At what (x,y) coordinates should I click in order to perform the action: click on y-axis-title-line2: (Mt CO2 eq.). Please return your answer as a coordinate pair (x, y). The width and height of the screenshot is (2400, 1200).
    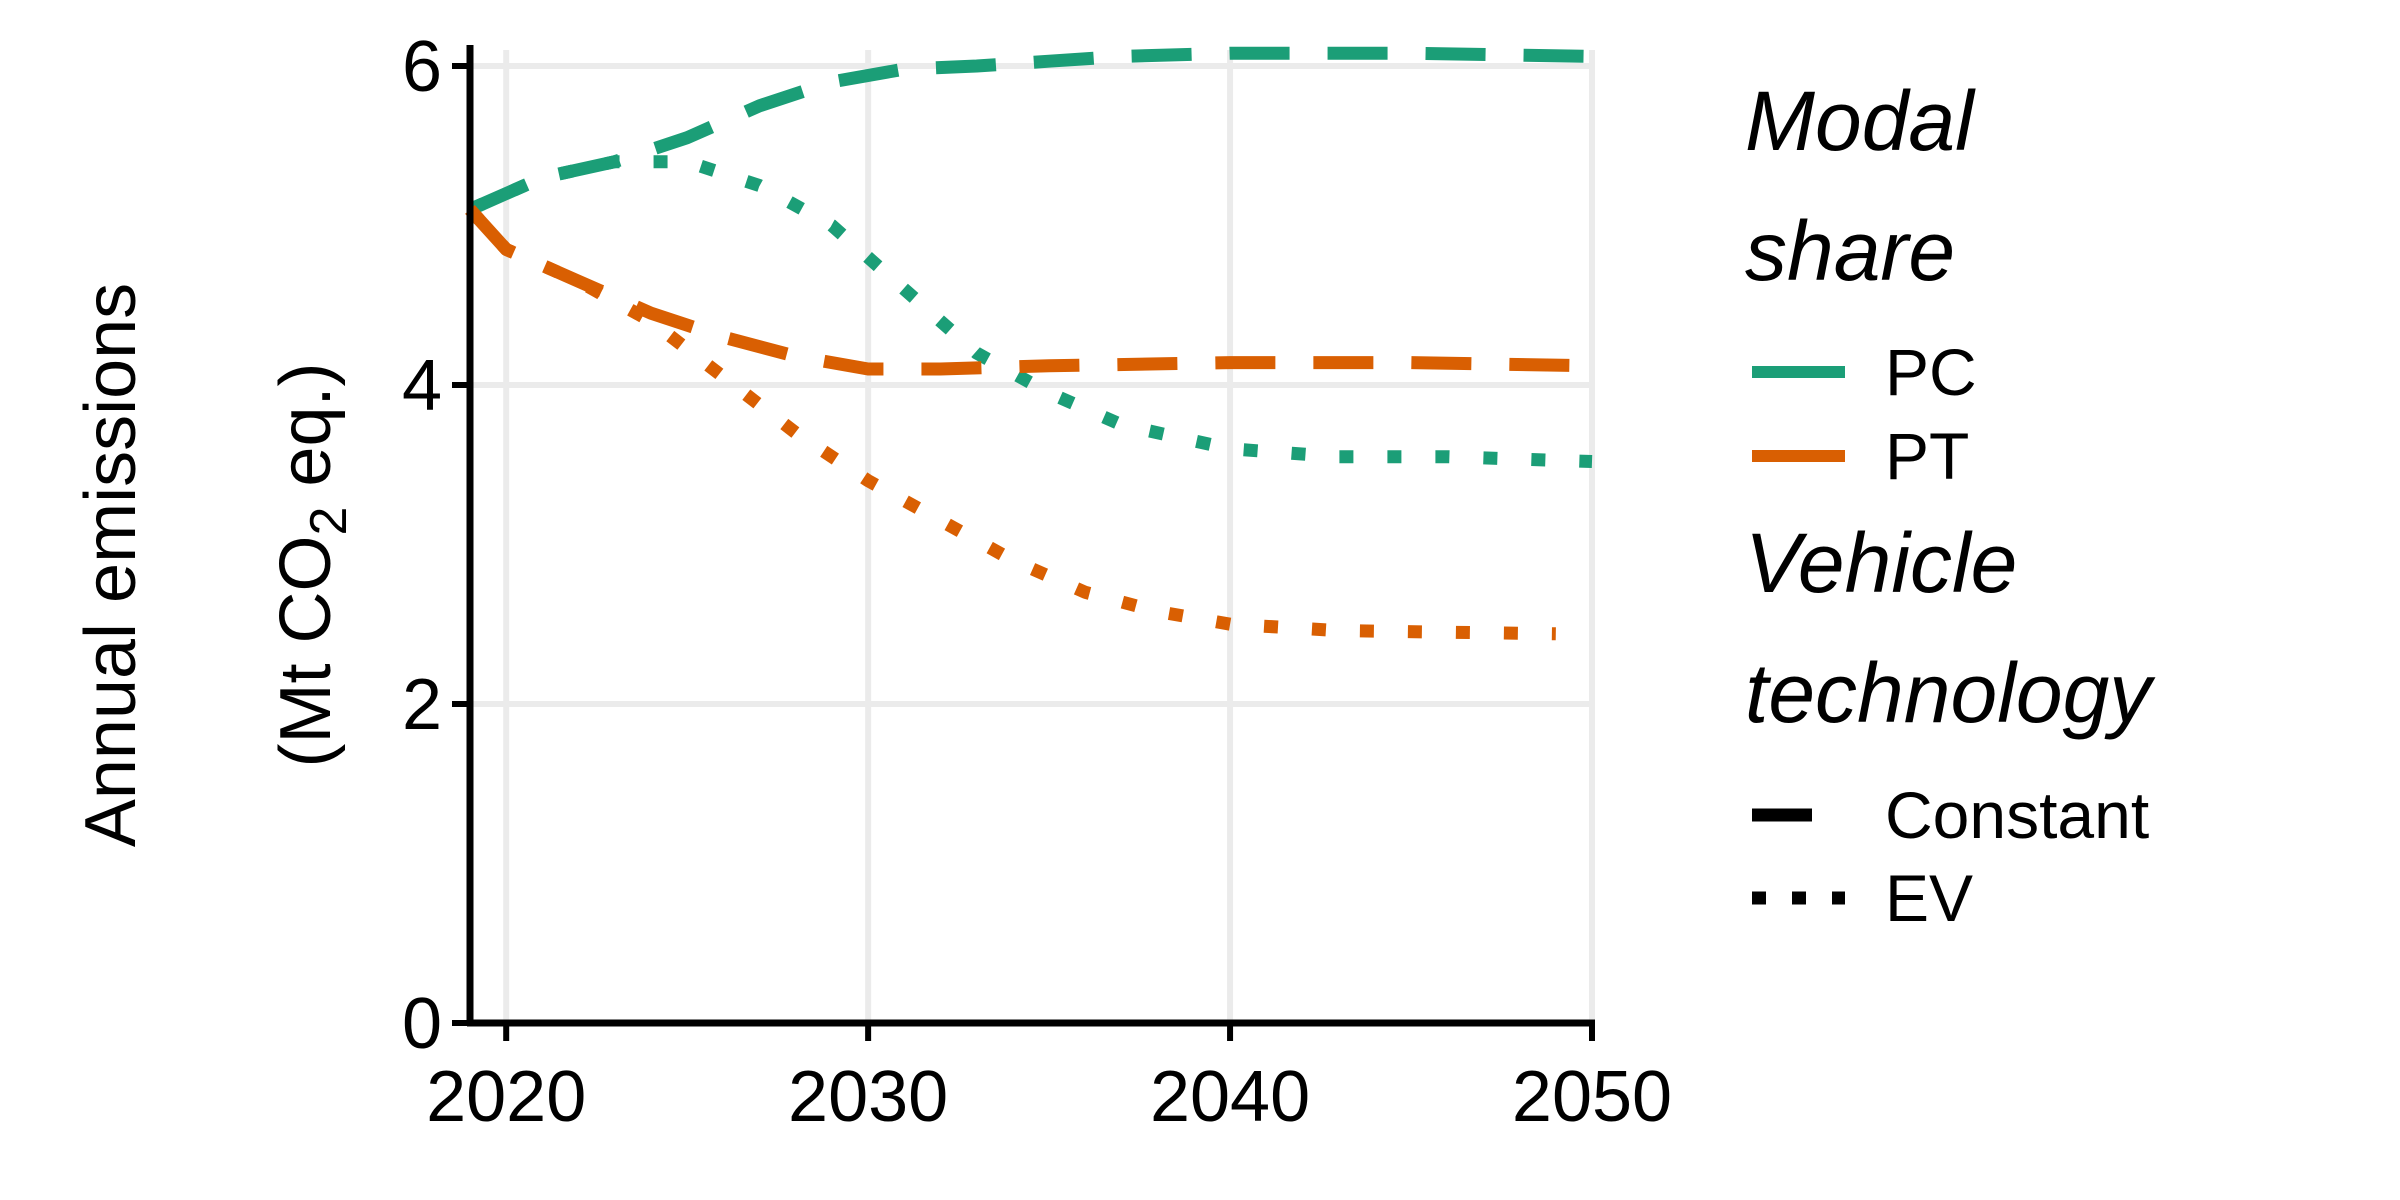
    Looking at the image, I should click on (312, 565).